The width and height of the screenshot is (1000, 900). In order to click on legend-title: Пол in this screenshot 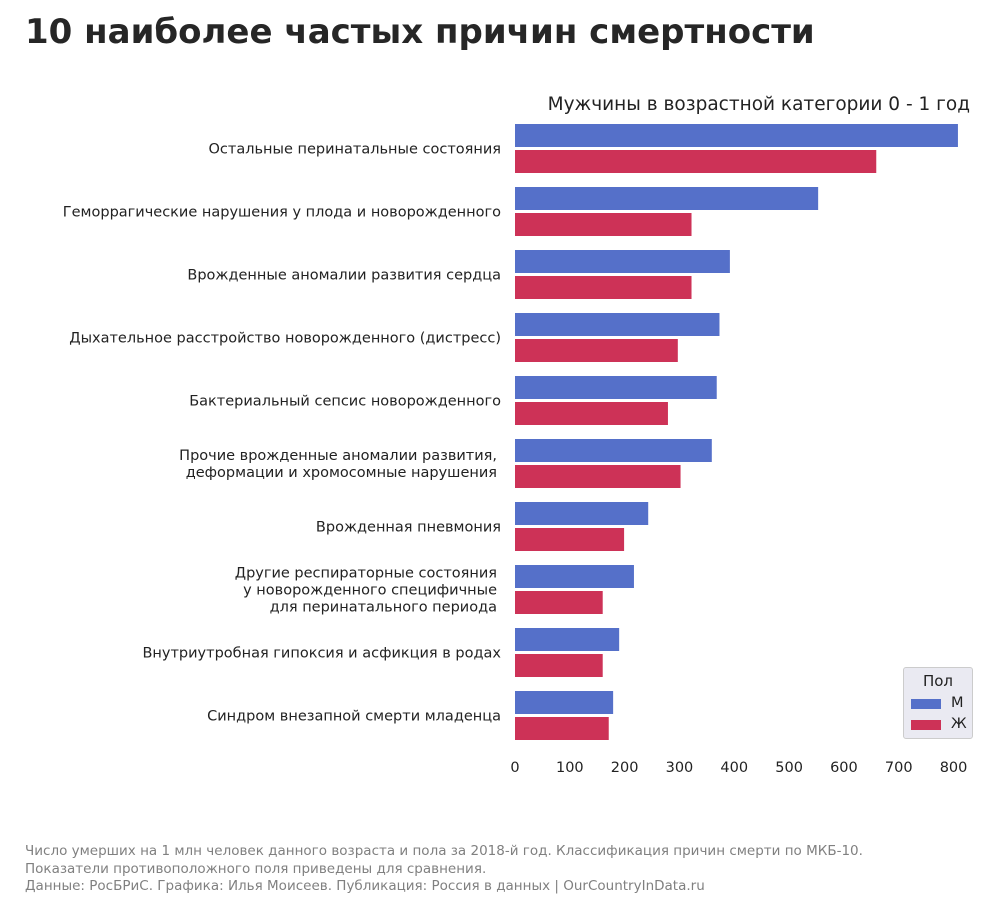, I will do `click(938, 681)`.